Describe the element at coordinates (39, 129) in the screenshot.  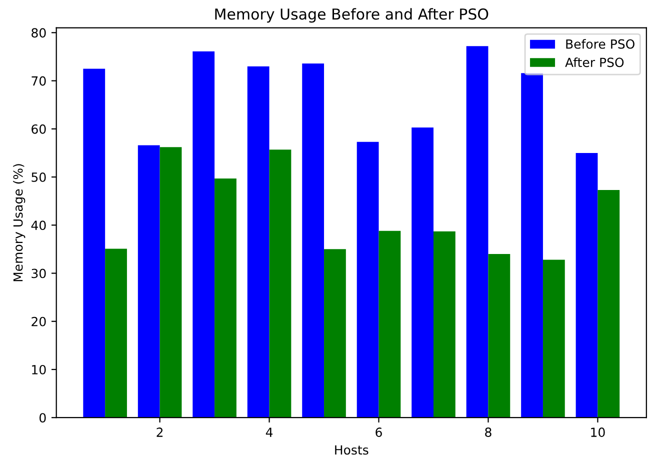
I see `y-tick-label: 60` at that location.